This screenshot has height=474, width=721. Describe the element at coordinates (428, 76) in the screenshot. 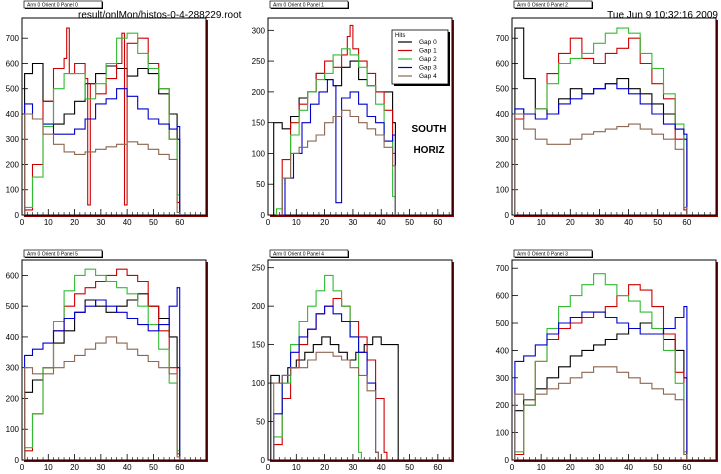

I see `legend-label: Gap 4` at that location.